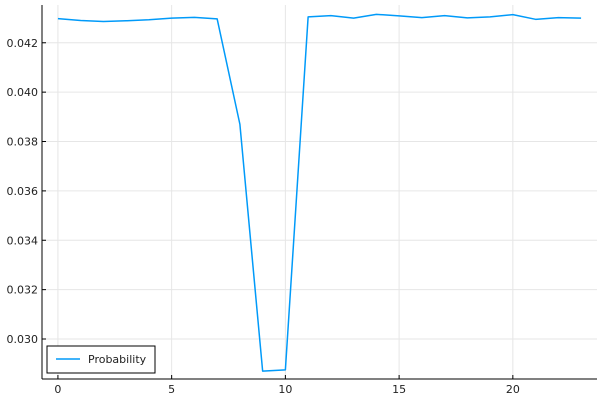  I want to click on x-tick-label: 10, so click(285, 389).